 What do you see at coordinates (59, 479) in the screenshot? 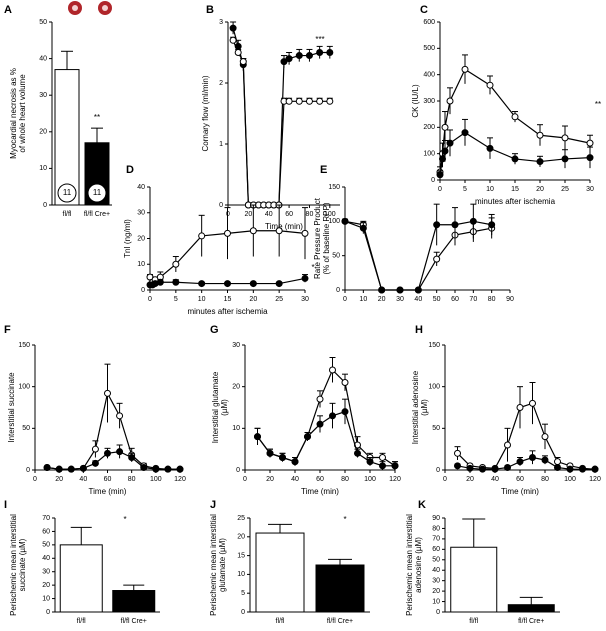
I see `x-tick-label: 20` at bounding box center [59, 479].